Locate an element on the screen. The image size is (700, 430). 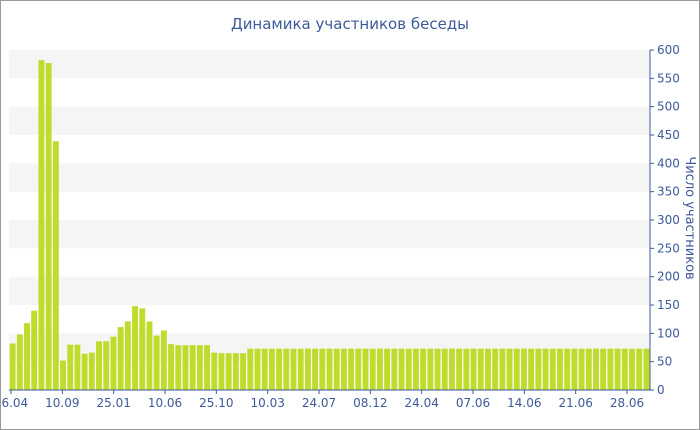
x-tick-label: 08.12 is located at coordinates (370, 403).